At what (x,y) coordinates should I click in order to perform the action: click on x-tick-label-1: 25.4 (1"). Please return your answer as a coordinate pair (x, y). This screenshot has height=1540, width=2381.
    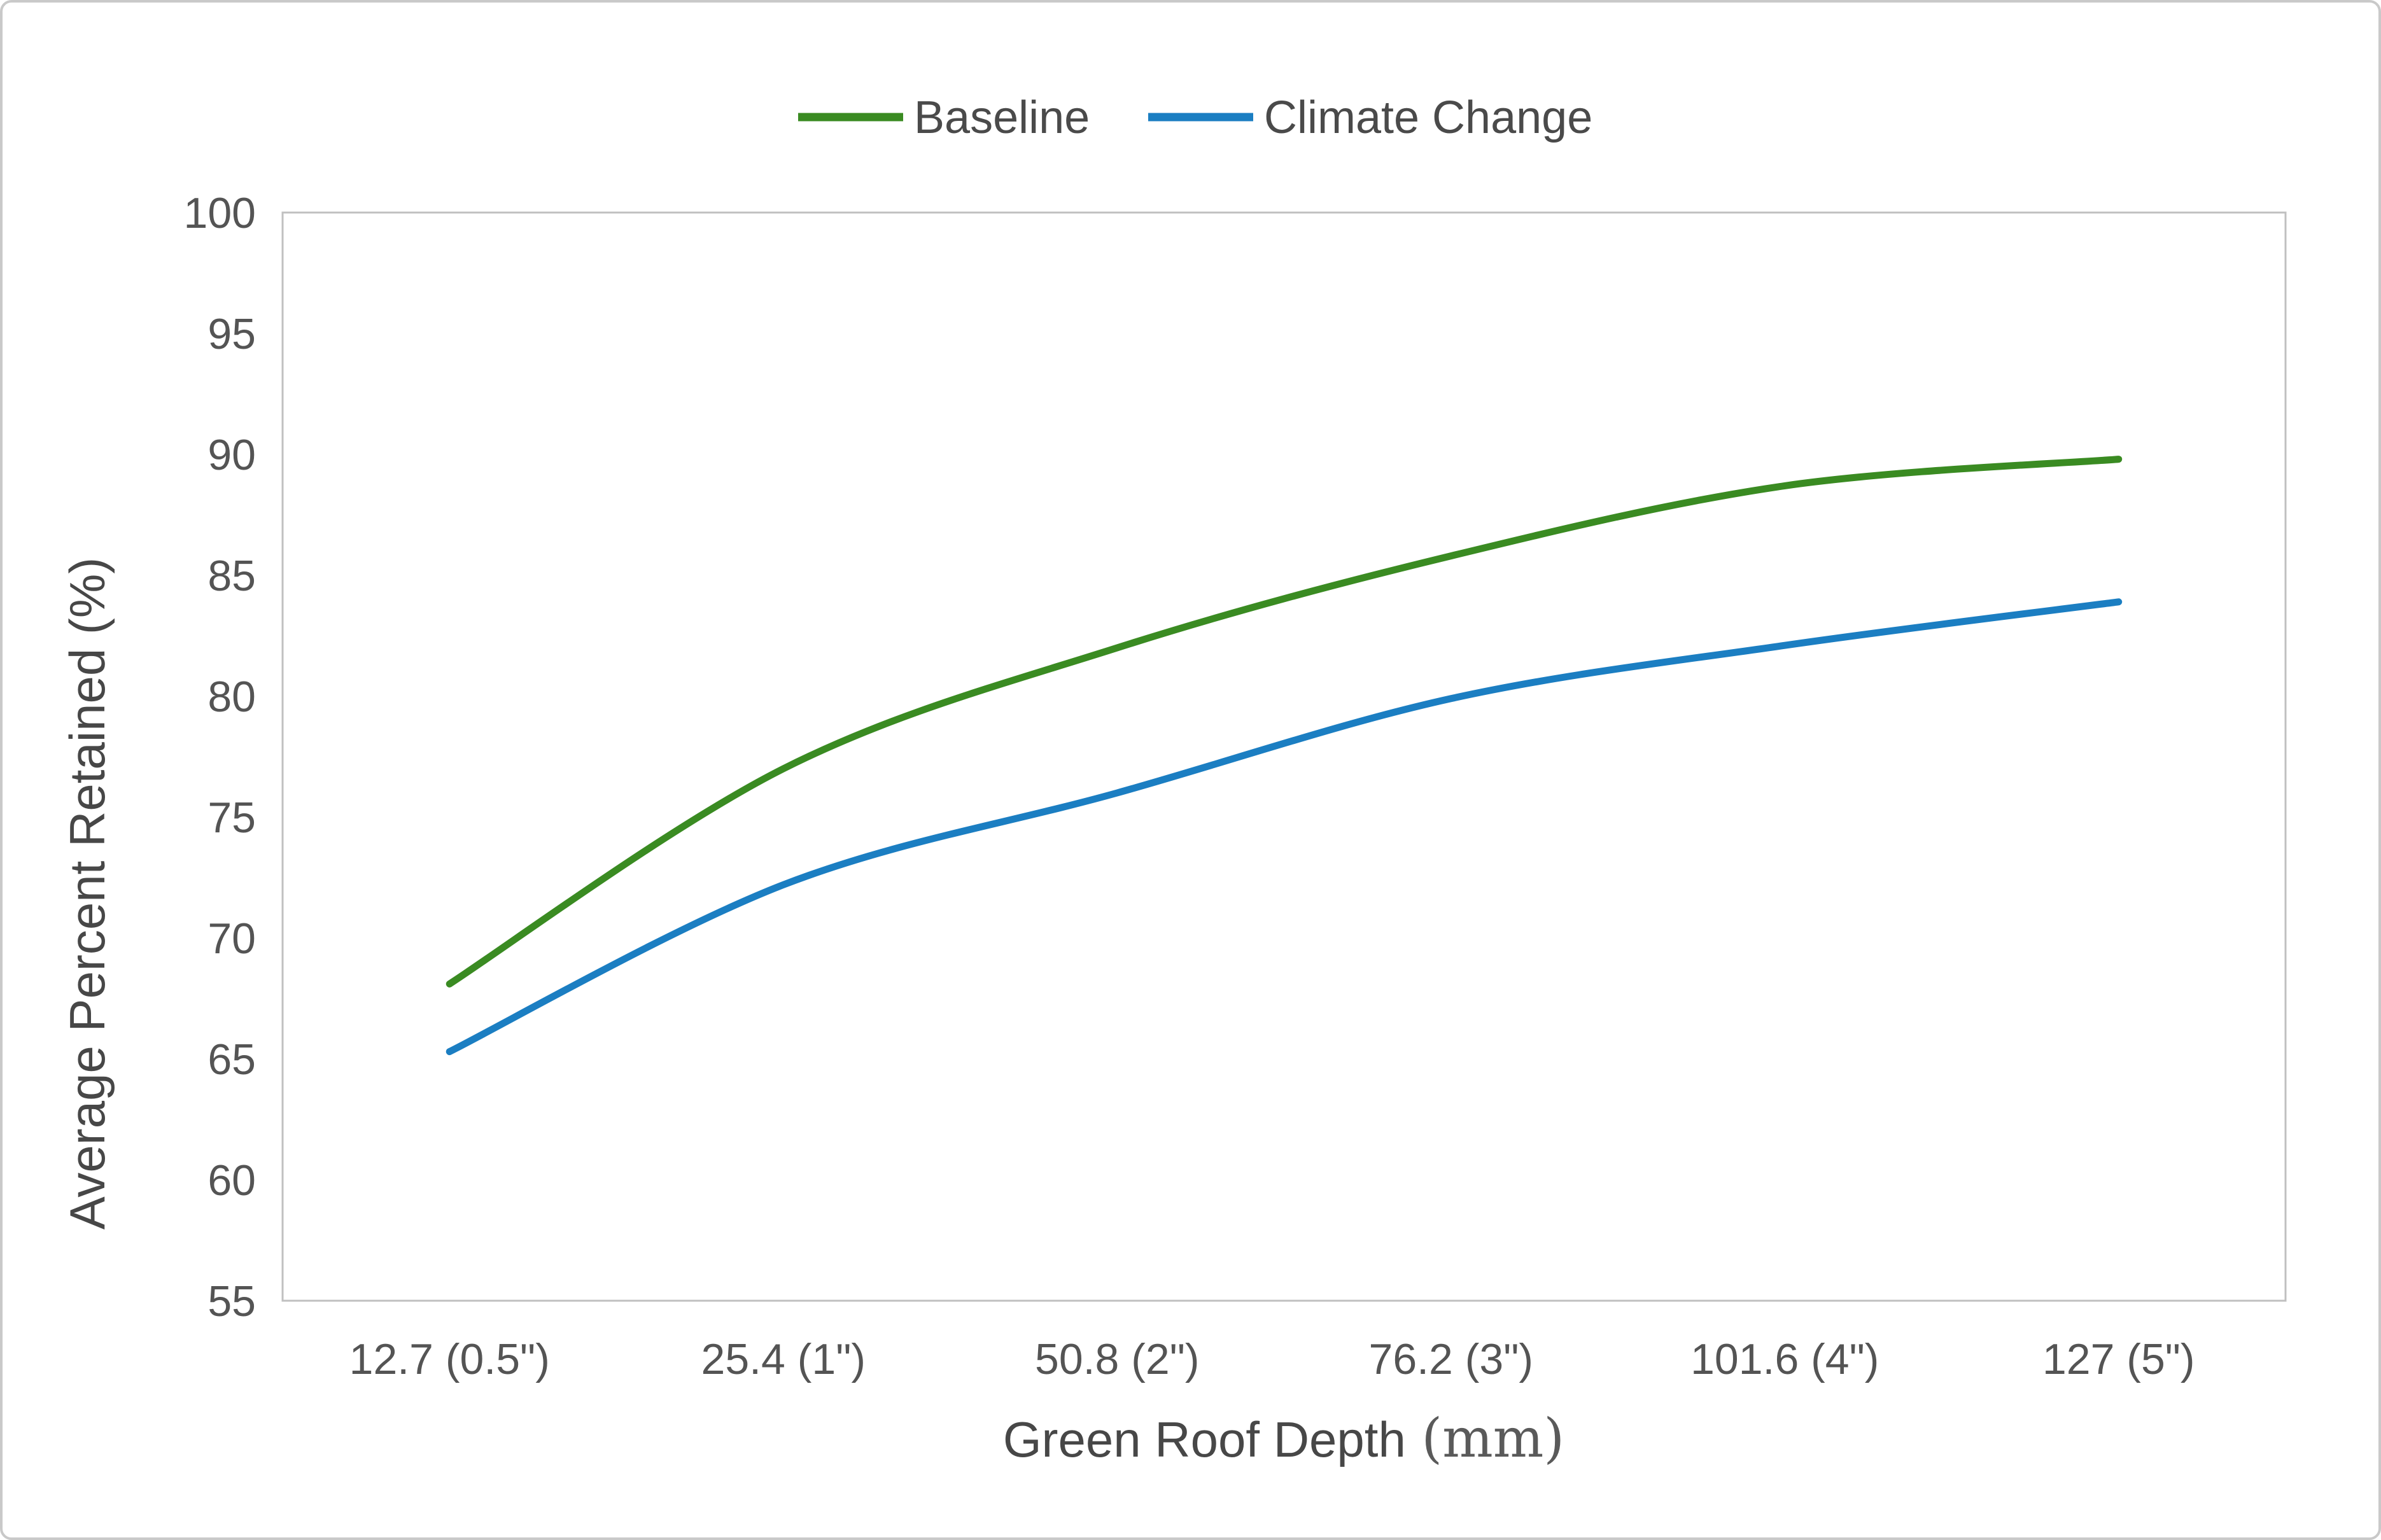
    Looking at the image, I should click on (783, 1359).